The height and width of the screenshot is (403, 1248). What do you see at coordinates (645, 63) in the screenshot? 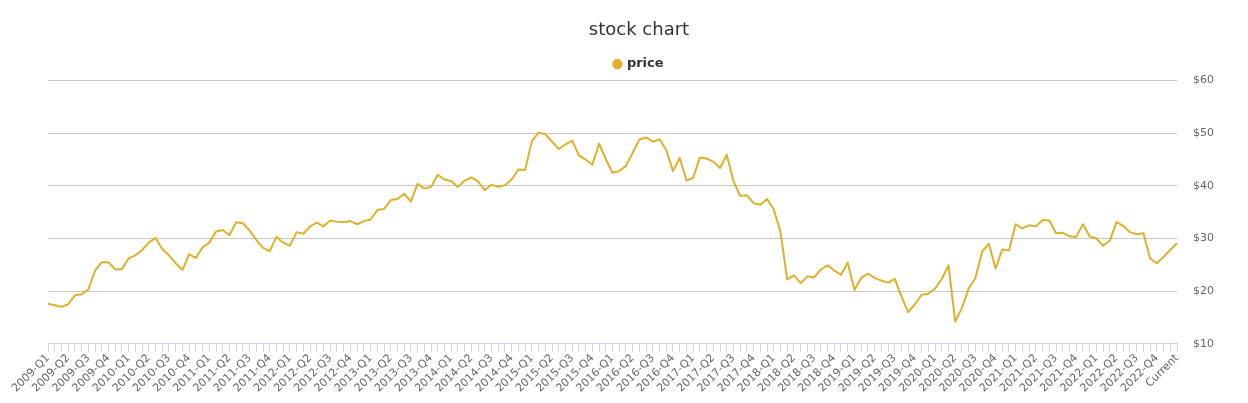
I see `legend-label: price` at bounding box center [645, 63].